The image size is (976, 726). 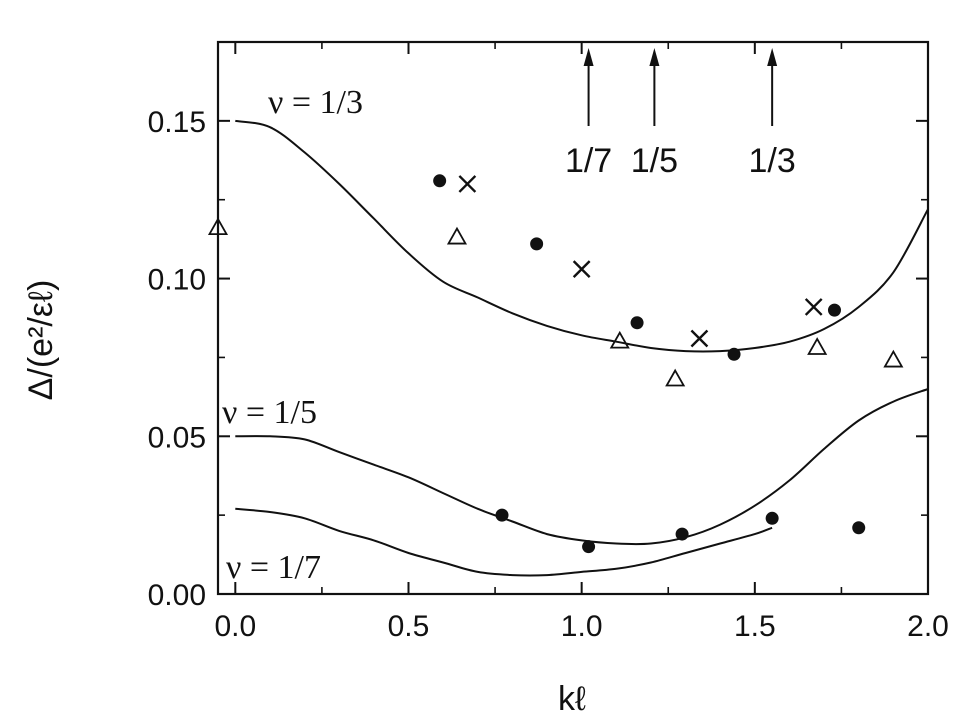 What do you see at coordinates (928, 626) in the screenshot?
I see `x-tick-label: 2.0` at bounding box center [928, 626].